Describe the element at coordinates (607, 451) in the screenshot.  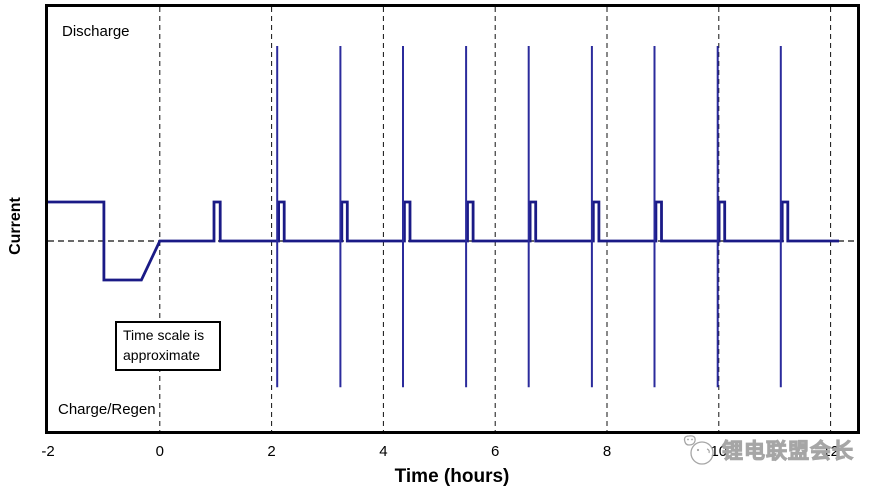
I see `x-tick-8: 8` at that location.